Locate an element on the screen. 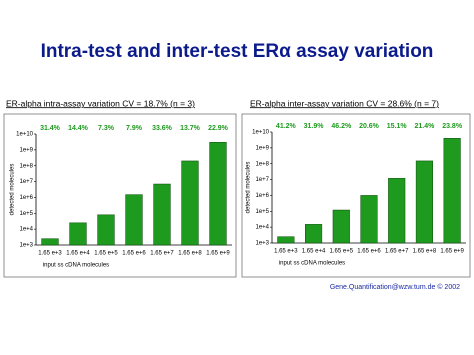  footer: Gene.Quantification@wzw.tum.de © 2002 is located at coordinates (395, 287).